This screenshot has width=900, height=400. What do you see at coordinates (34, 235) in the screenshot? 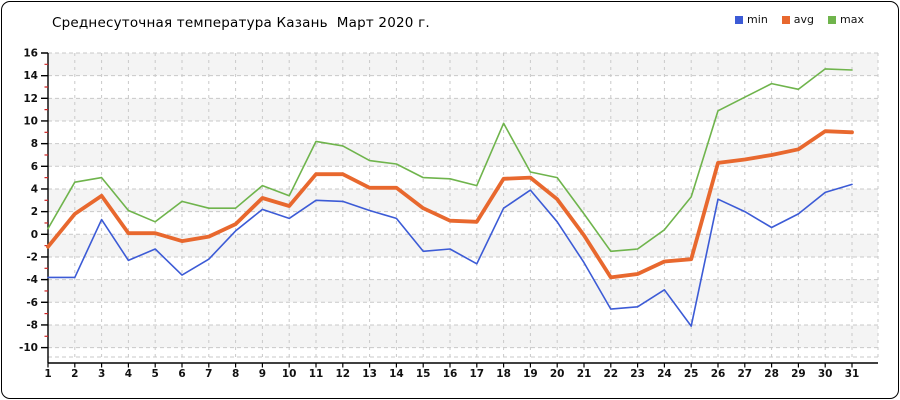
I see `svg-text: 0` at bounding box center [34, 235].